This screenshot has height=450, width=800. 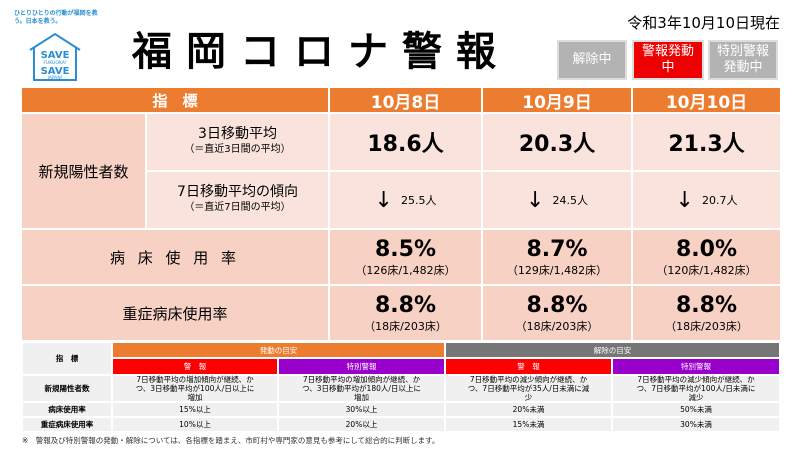 I want to click on status-alert-active: 警報発動中, so click(x=668, y=60).